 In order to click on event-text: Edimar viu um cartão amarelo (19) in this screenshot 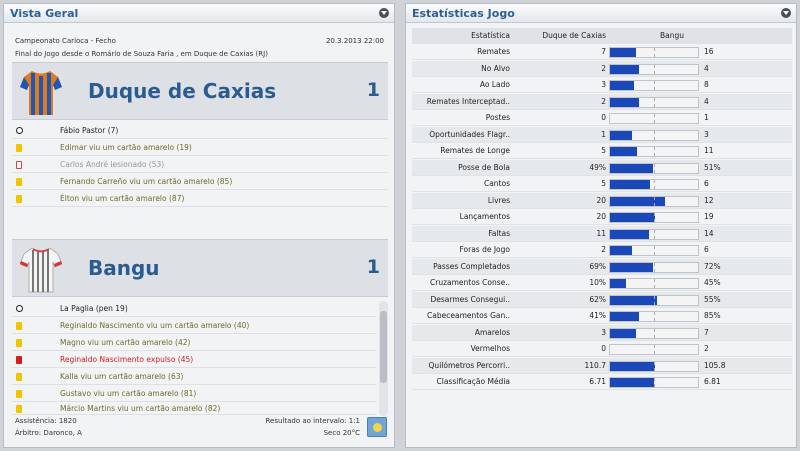, I will do `click(126, 147)`.